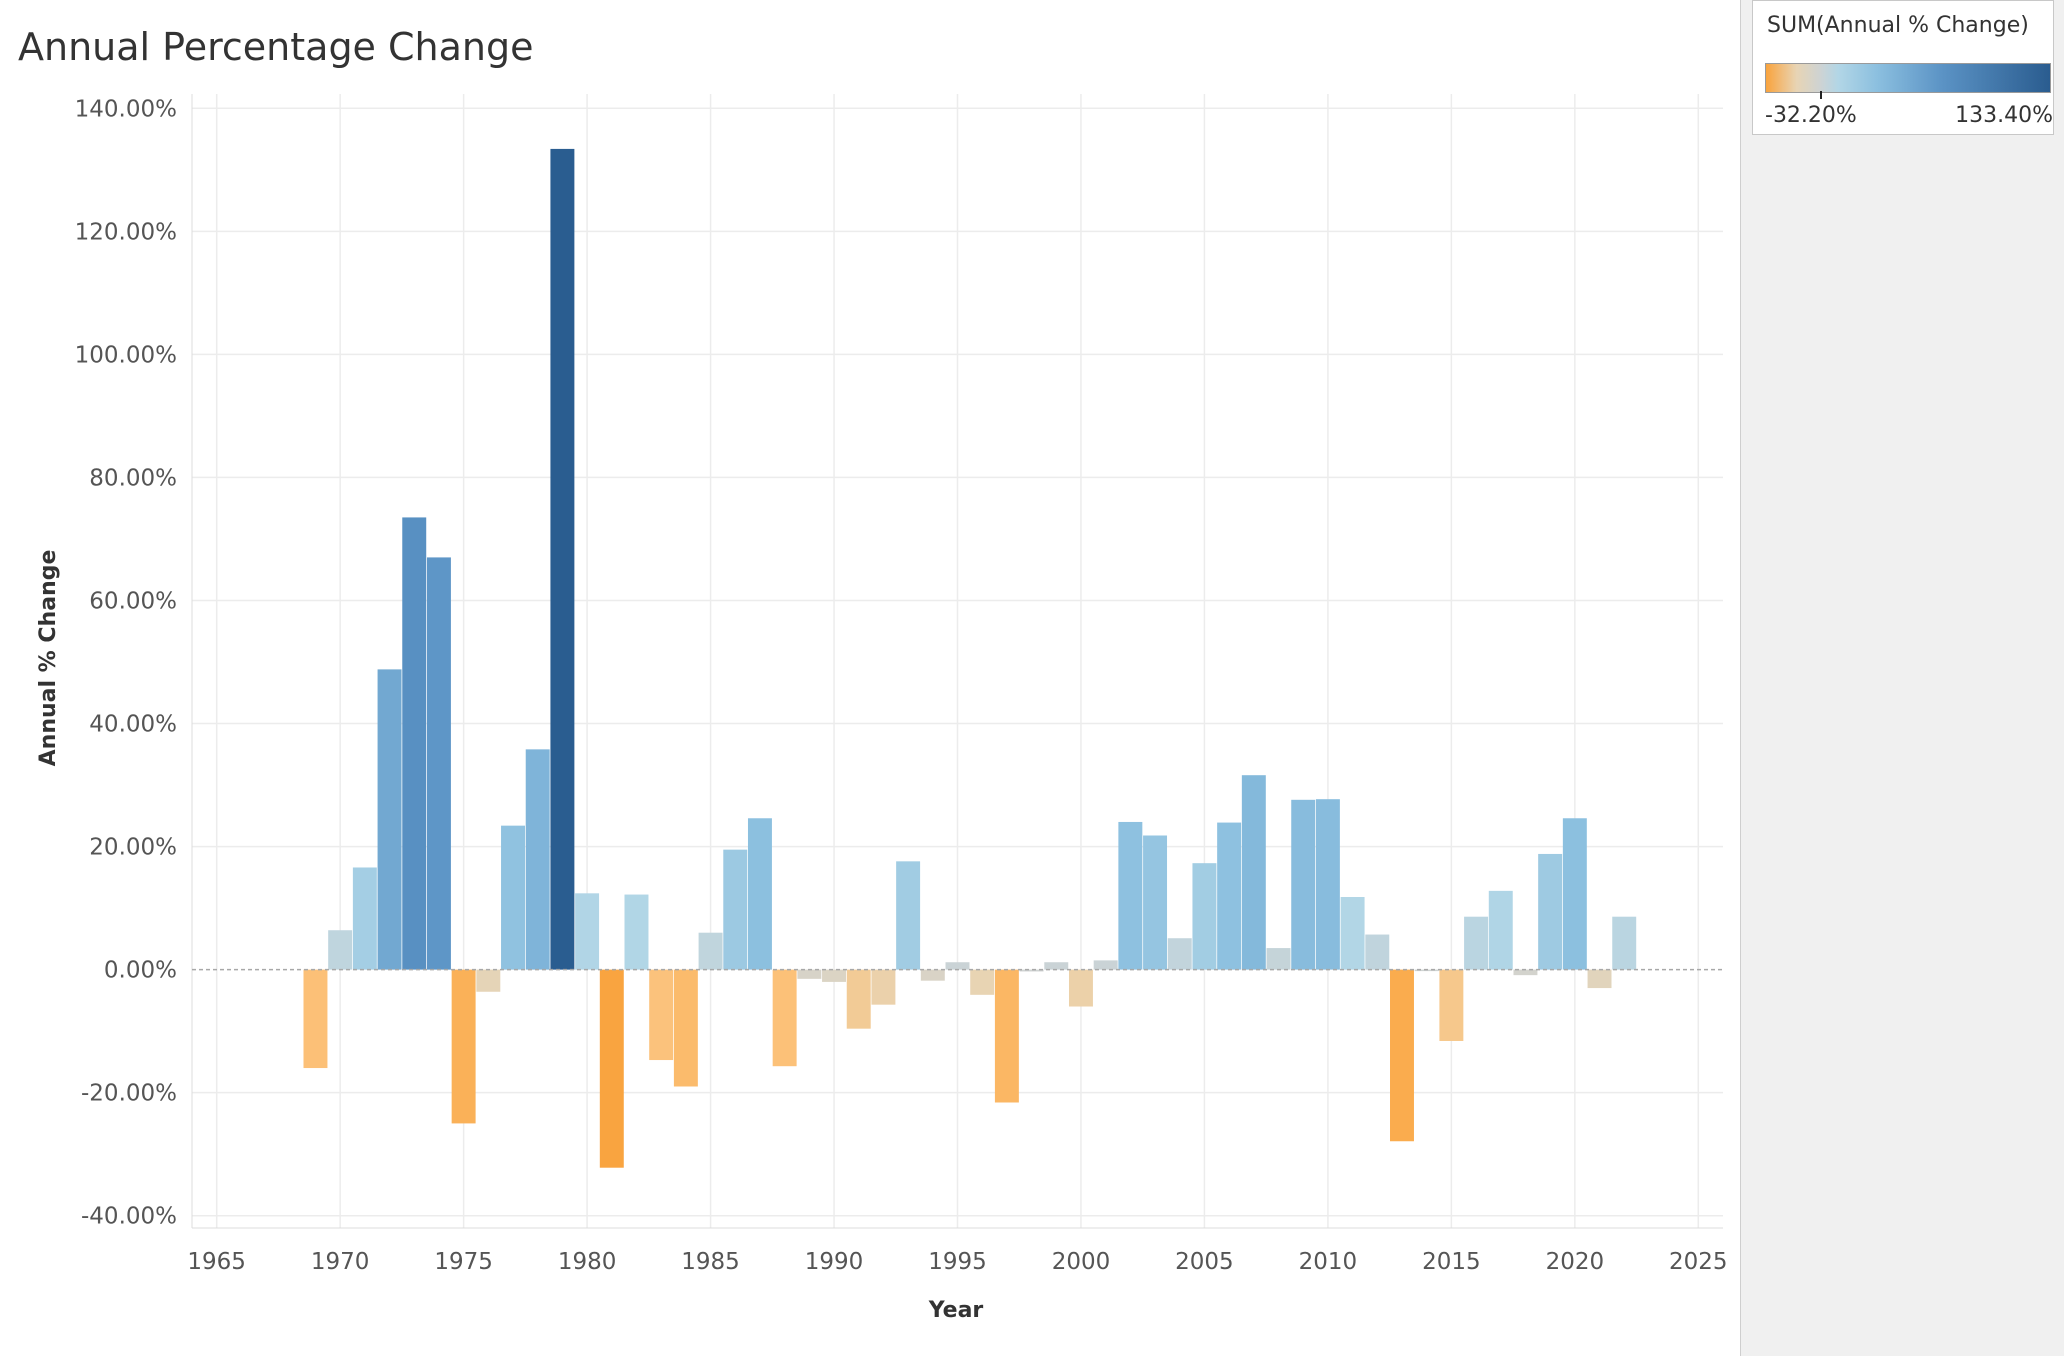 The image size is (2064, 1356). What do you see at coordinates (140, 971) in the screenshot?
I see `y-tick-label: 0.00%` at bounding box center [140, 971].